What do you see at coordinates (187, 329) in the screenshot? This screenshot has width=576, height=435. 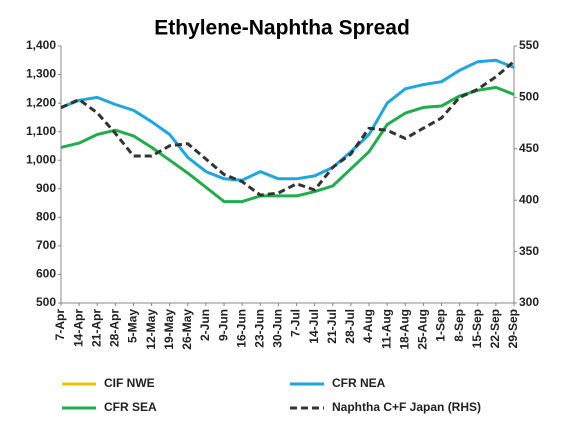 I see `x-tick-label: 26-May` at bounding box center [187, 329].